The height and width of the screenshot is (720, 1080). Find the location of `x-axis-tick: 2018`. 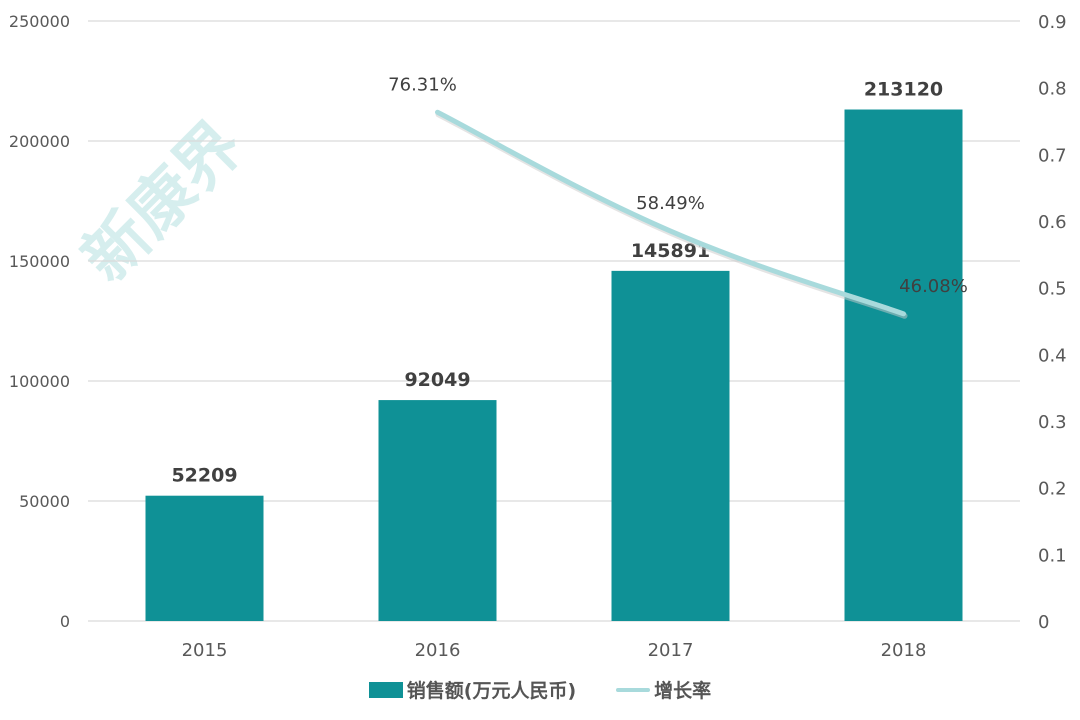

x-axis-tick: 2018 is located at coordinates (904, 650).